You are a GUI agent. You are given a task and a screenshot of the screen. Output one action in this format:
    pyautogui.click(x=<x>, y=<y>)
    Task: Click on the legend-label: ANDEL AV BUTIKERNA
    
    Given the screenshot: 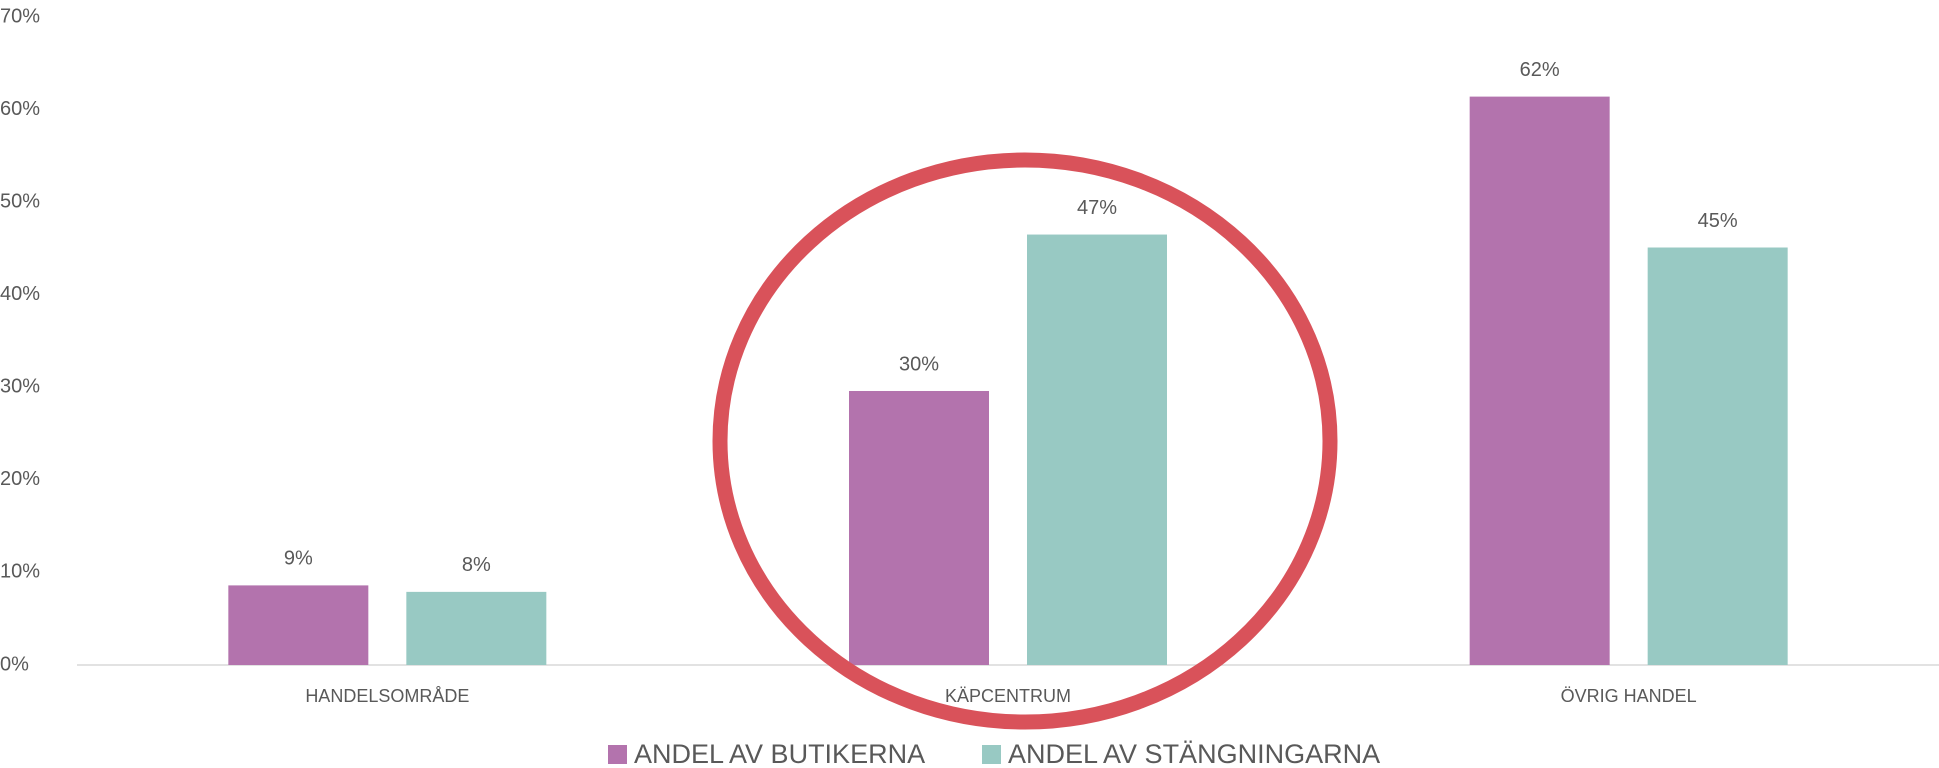 What is the action you would take?
    pyautogui.click(x=779, y=753)
    